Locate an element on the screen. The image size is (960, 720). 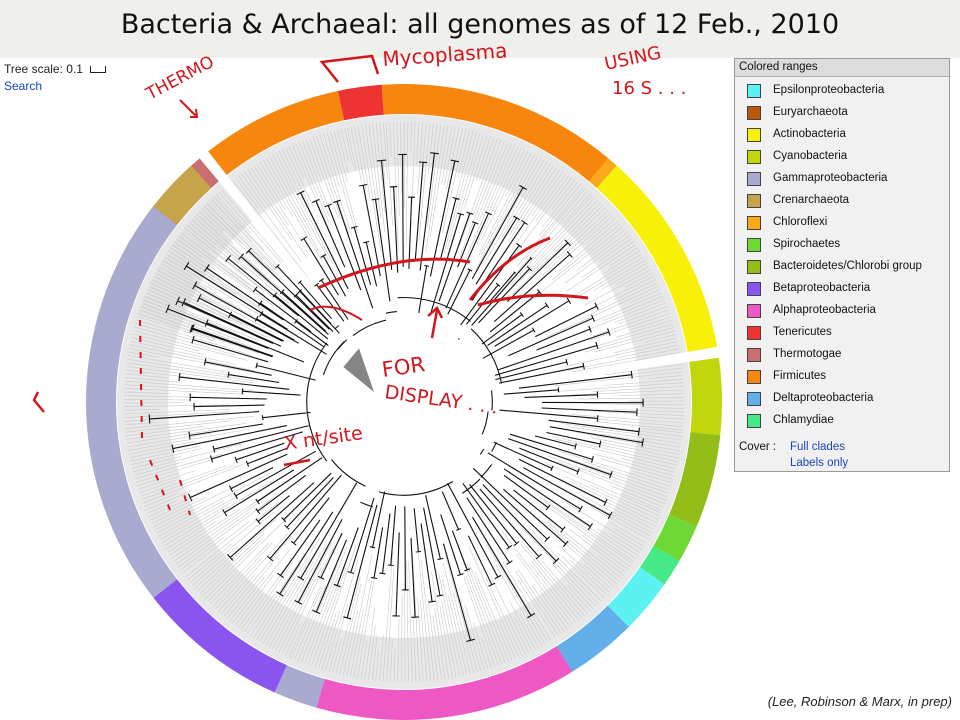
cover-full-clades-link: Full clades is located at coordinates (817, 447).